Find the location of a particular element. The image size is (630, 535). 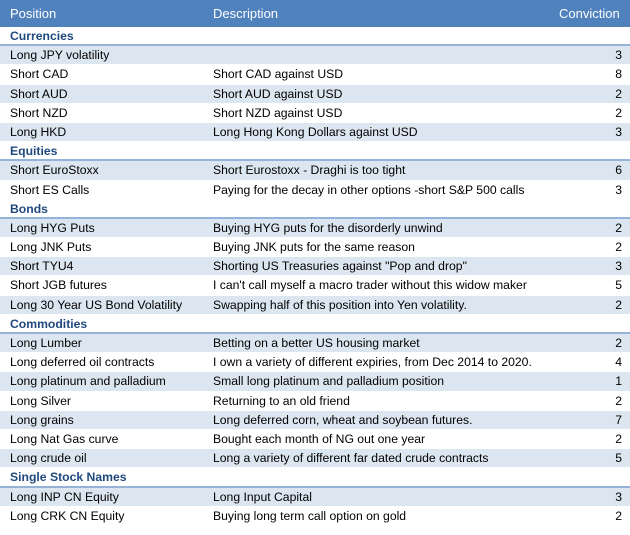

position-cell: Short CAD is located at coordinates (39, 74).